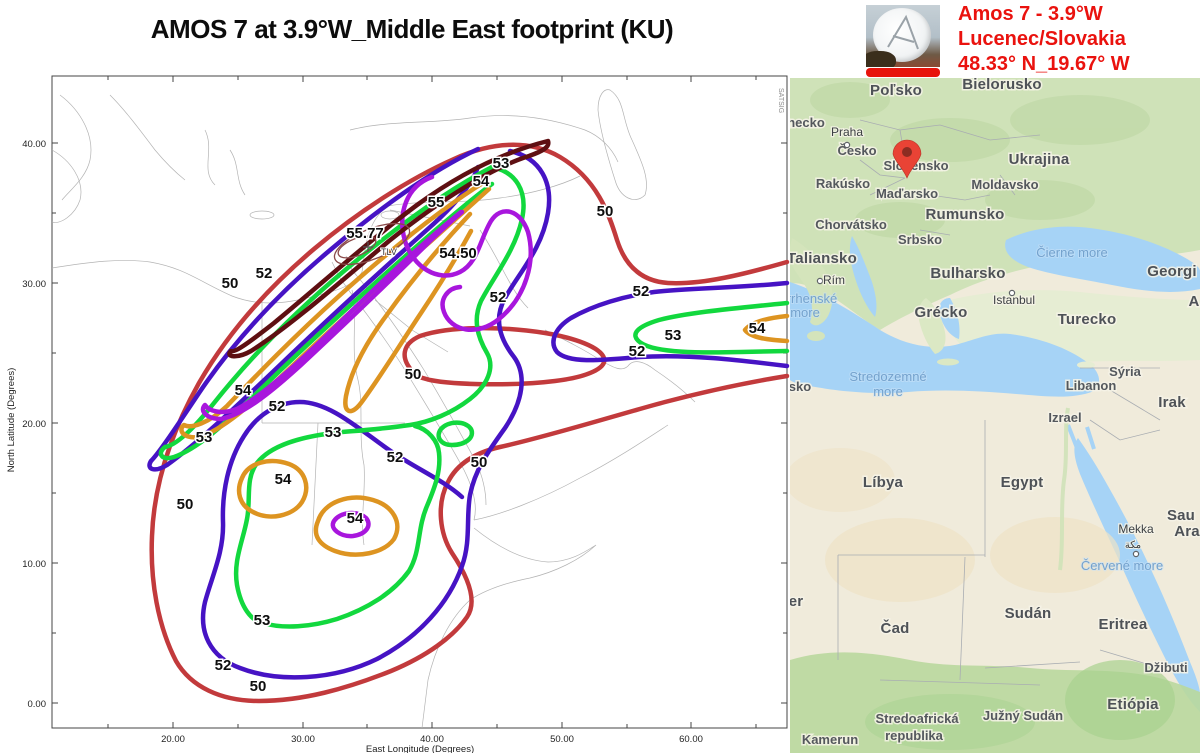  Describe the element at coordinates (881, 59) in the screenshot. I see `trees` at that location.